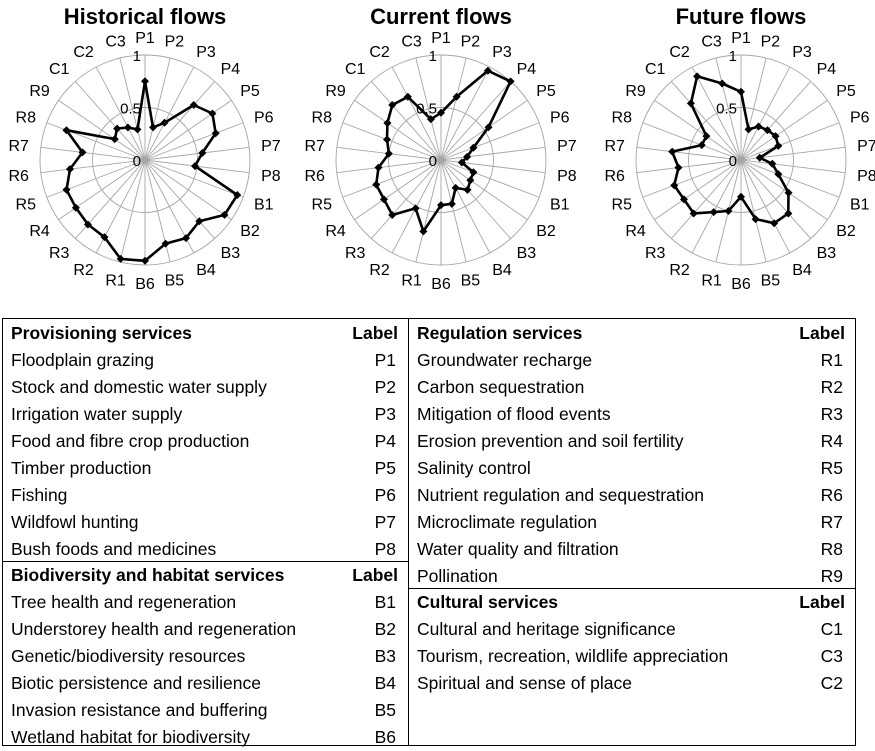 The image size is (875, 751). What do you see at coordinates (632, 602) in the screenshot?
I see `cultural-header-row: Cultural services Label` at bounding box center [632, 602].